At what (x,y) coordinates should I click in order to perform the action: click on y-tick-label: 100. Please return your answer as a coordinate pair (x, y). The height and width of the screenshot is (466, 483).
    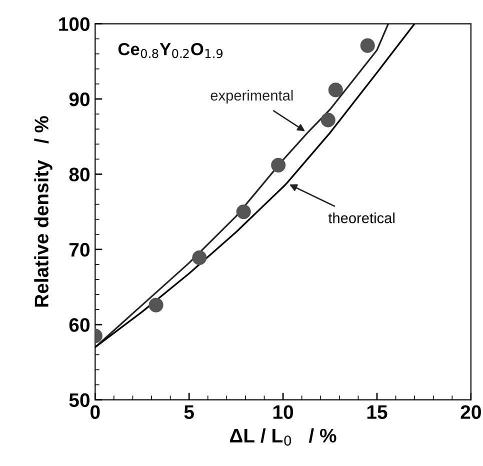
    Looking at the image, I should click on (74, 24).